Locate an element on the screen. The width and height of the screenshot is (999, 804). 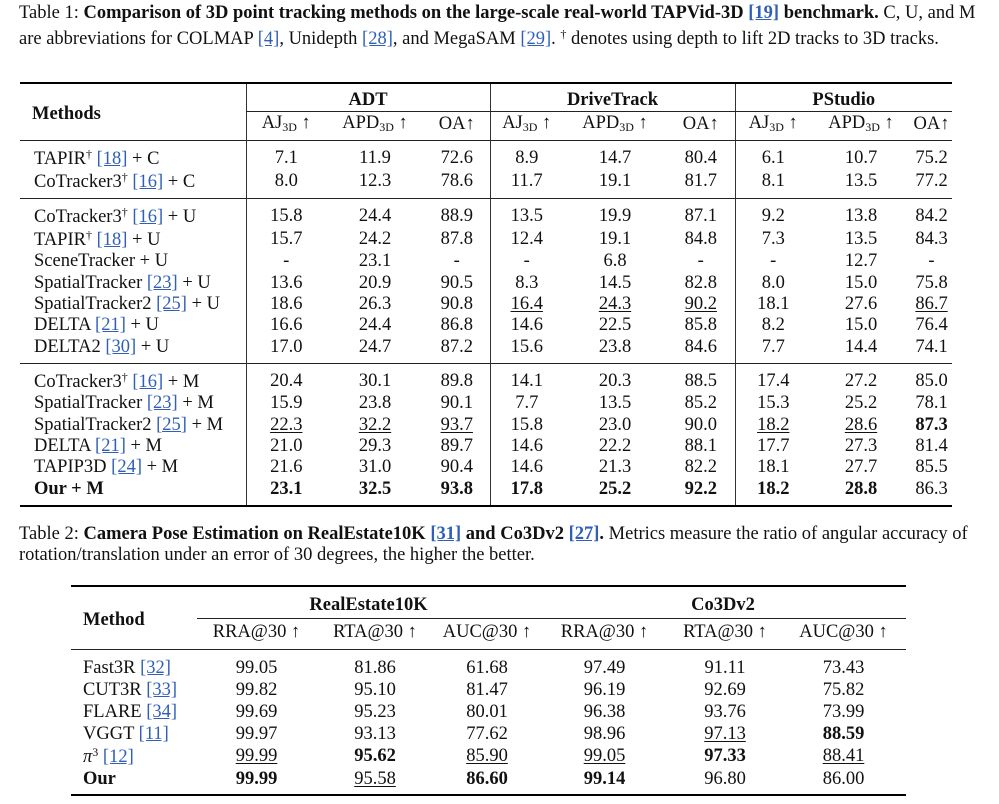
value-cell: 73.99 is located at coordinates (843, 711).